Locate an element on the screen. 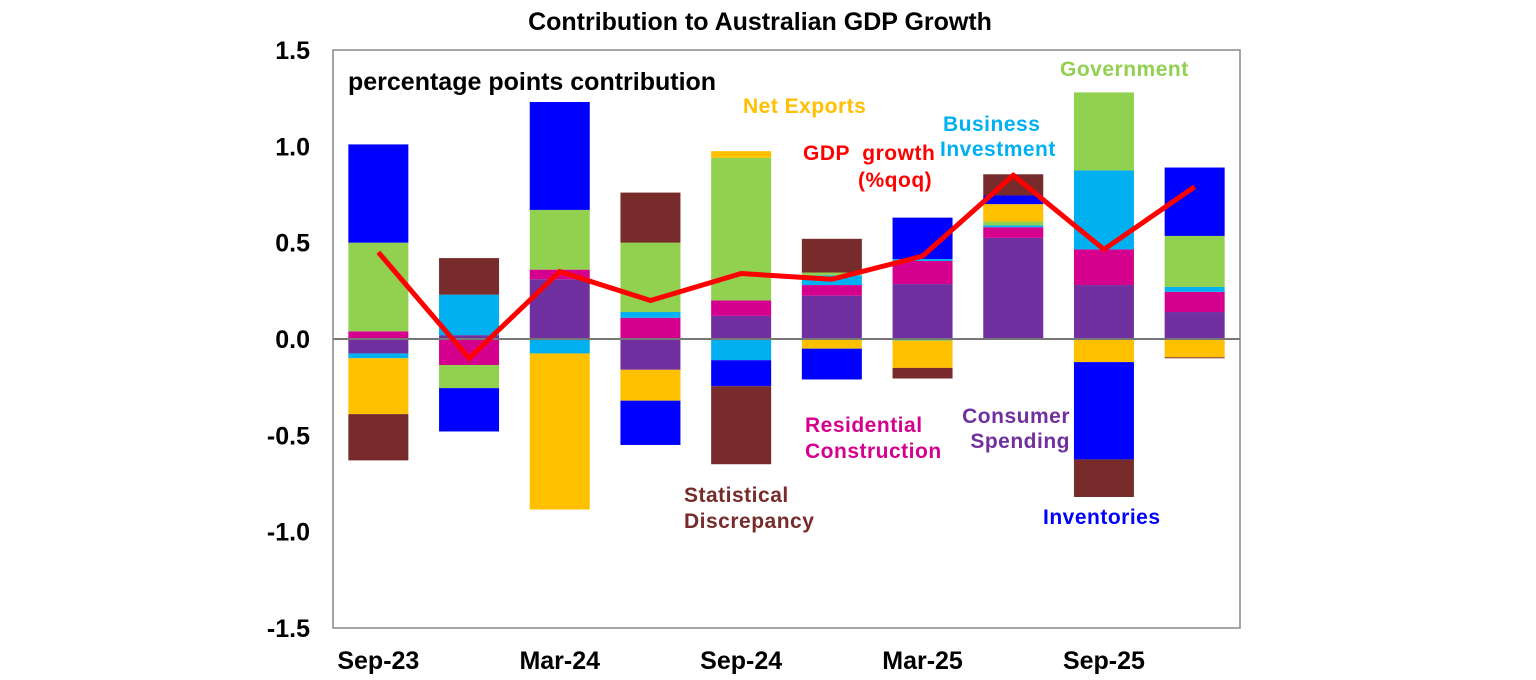  y-axis: 1.5 1.0 0.5 0.0 -0.5 -1.0 -1.5 is located at coordinates (288, 340).